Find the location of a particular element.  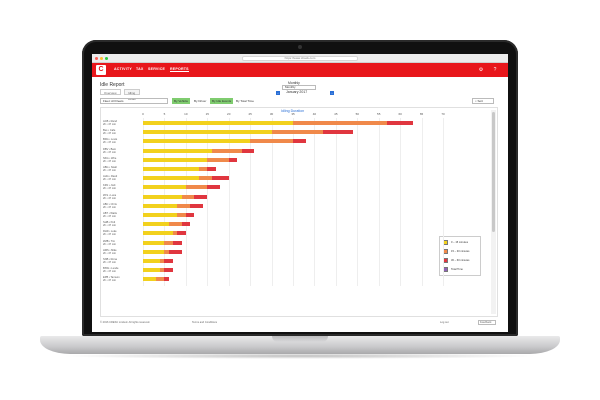

scroll-thumb is located at coordinates (493, 172).